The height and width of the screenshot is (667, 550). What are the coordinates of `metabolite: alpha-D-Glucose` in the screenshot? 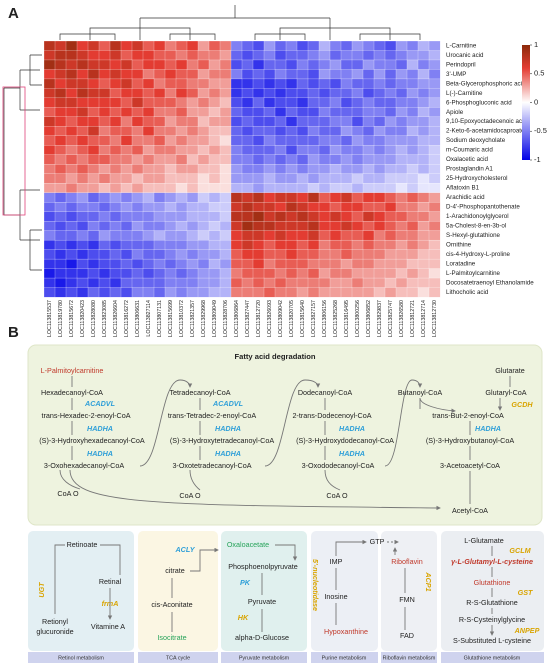 It's located at (262, 637).